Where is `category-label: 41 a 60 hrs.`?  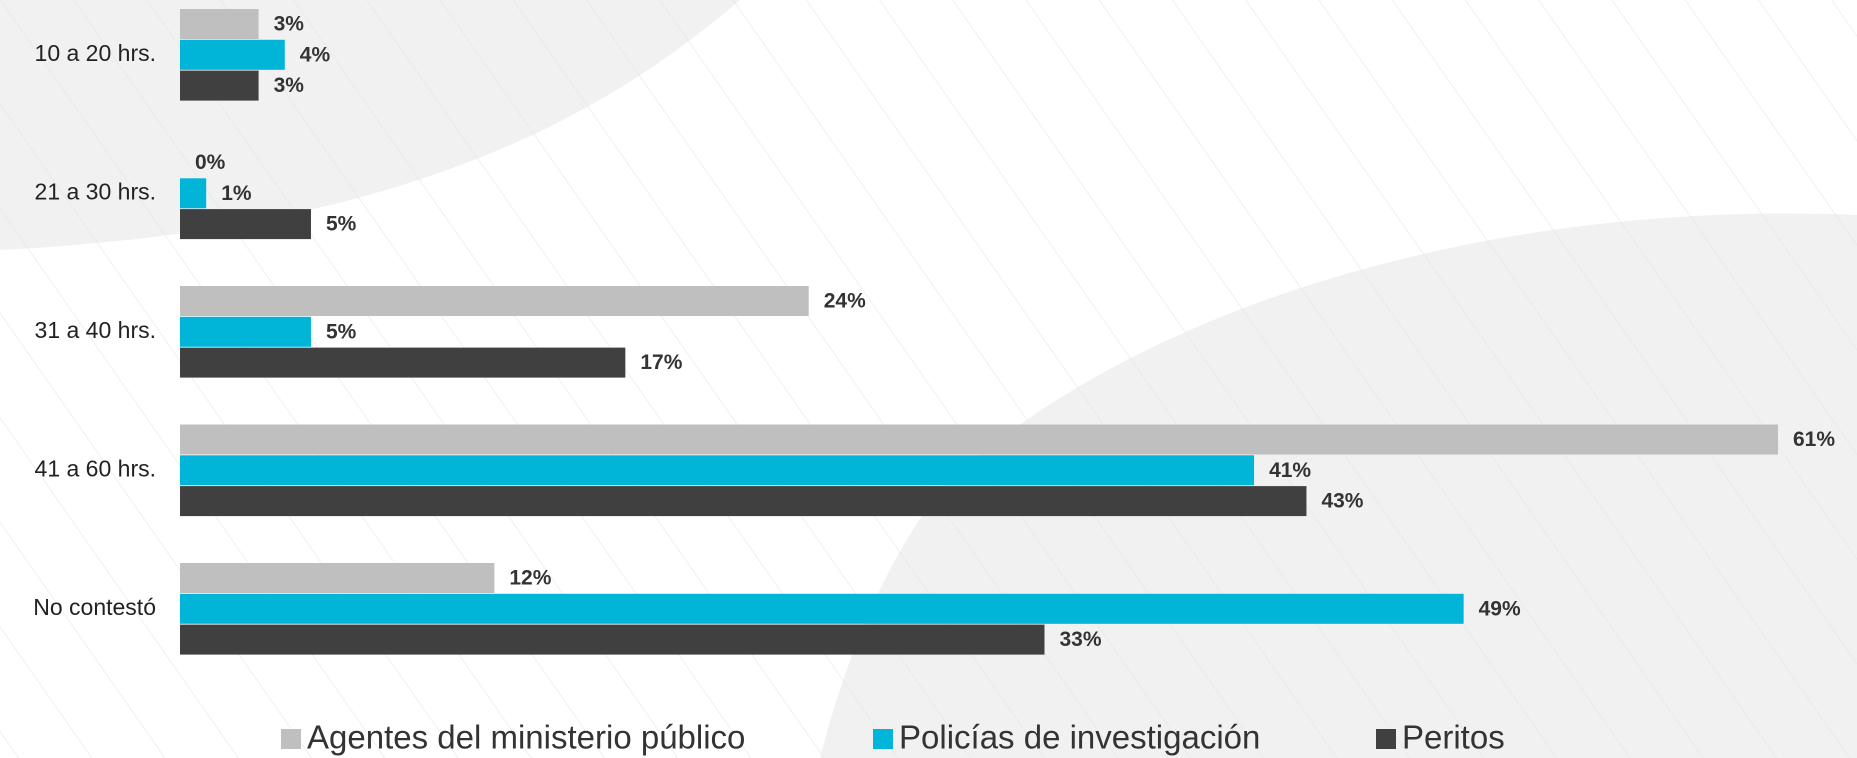
category-label: 41 a 60 hrs. is located at coordinates (95, 468).